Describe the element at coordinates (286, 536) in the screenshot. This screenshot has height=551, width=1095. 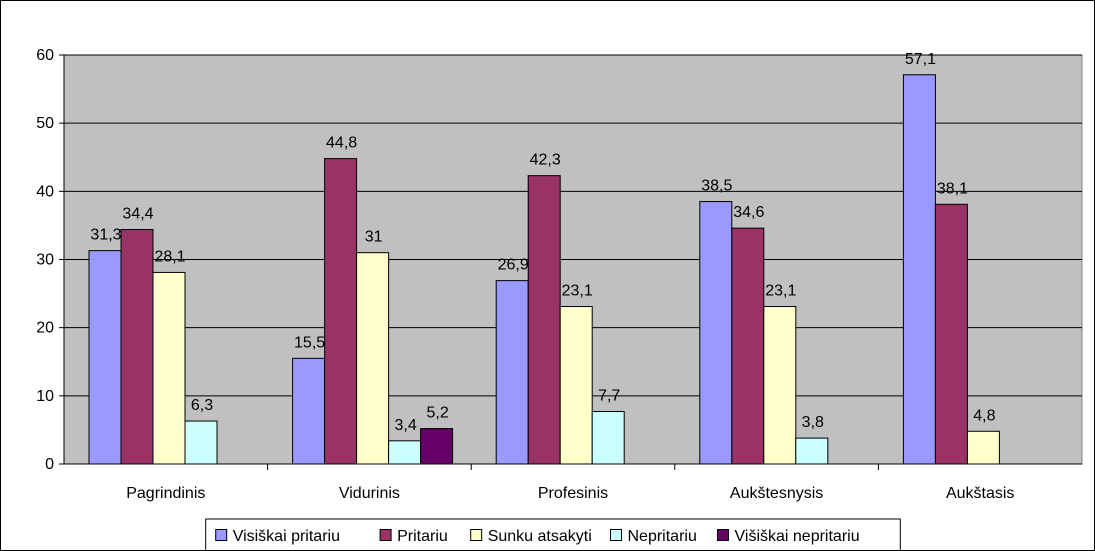
I see `legend-label: Visiškai pritariu` at that location.